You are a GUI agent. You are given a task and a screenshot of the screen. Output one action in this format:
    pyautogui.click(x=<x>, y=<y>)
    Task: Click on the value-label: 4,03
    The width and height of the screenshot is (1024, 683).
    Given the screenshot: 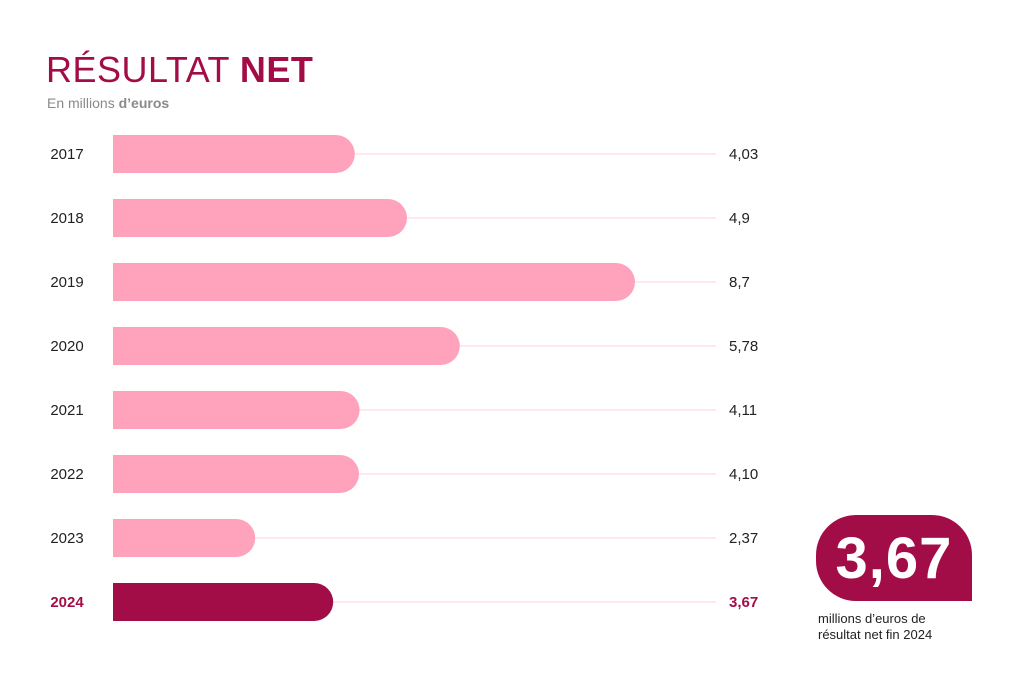 What is the action you would take?
    pyautogui.click(x=743, y=154)
    